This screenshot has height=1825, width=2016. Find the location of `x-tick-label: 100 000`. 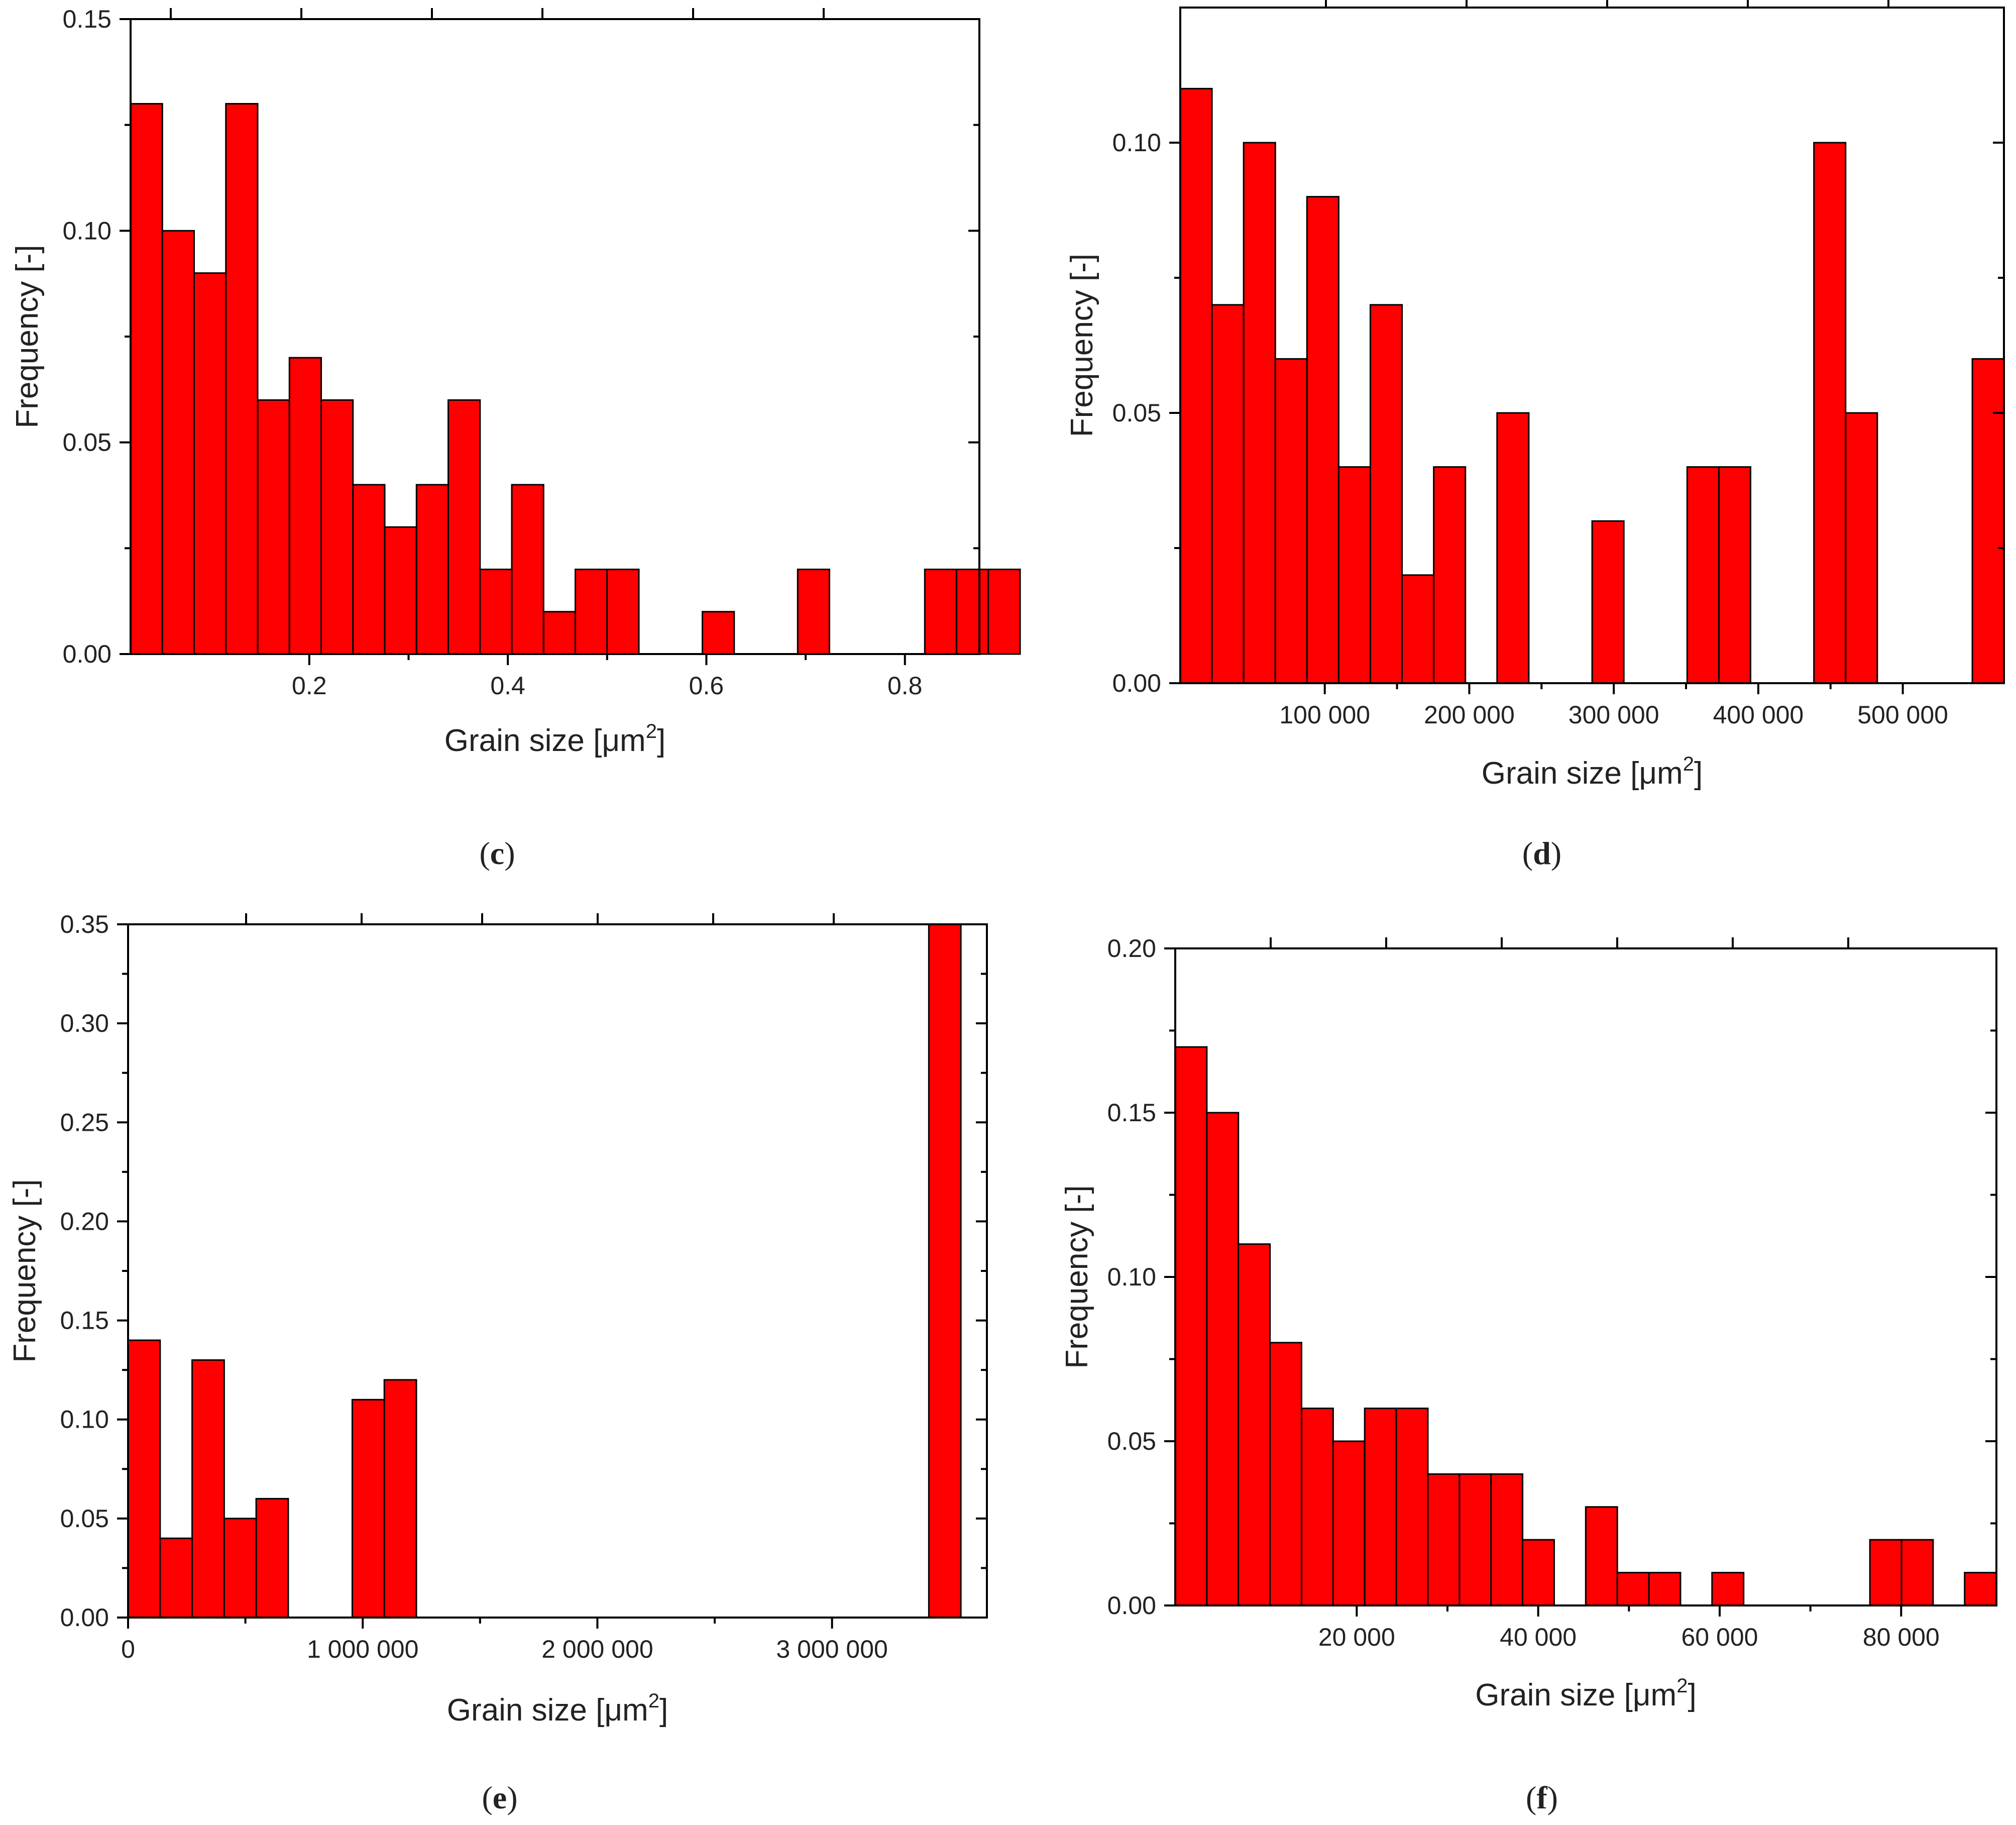

x-tick-label: 100 000 is located at coordinates (1325, 715).